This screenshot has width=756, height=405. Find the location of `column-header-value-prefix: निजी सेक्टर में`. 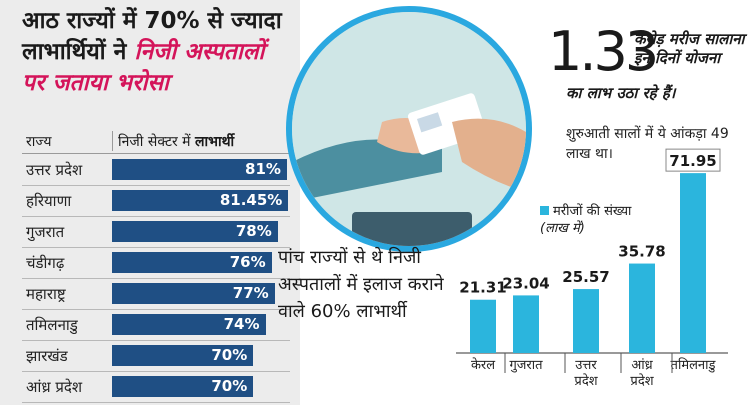

column-header-value-prefix: निजी सेक्टर में is located at coordinates (157, 142).